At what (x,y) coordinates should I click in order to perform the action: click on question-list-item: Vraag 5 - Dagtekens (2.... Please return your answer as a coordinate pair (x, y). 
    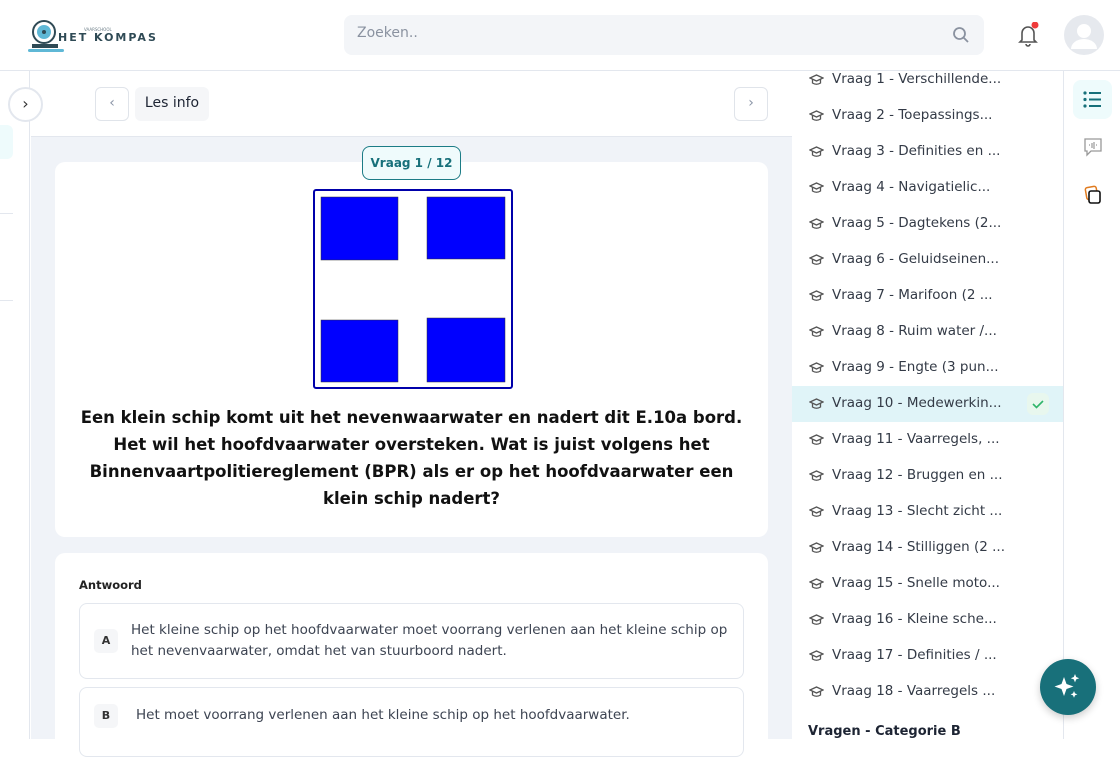
    Looking at the image, I should click on (927, 224).